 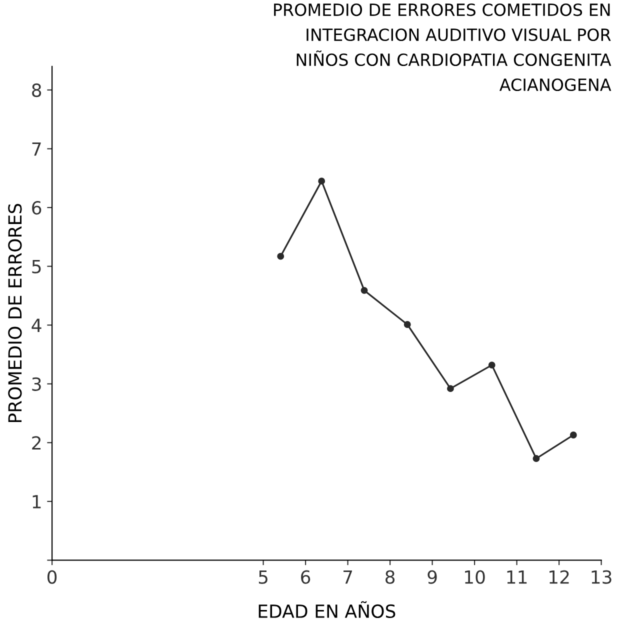 What do you see at coordinates (37, 90) in the screenshot?
I see `y-tick-label: 8` at bounding box center [37, 90].